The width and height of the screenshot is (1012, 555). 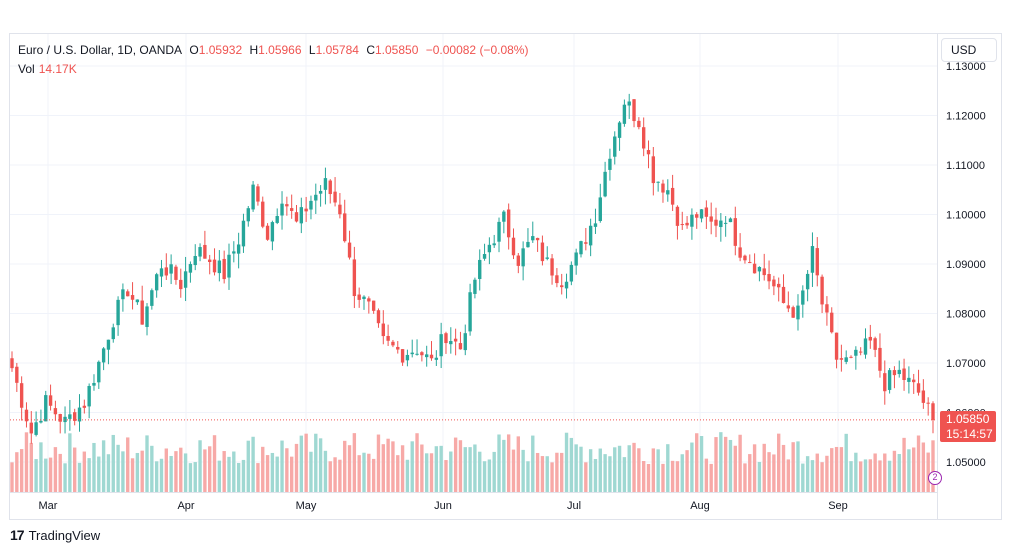 I want to click on y-tick-label: 1.10000, so click(x=966, y=216).